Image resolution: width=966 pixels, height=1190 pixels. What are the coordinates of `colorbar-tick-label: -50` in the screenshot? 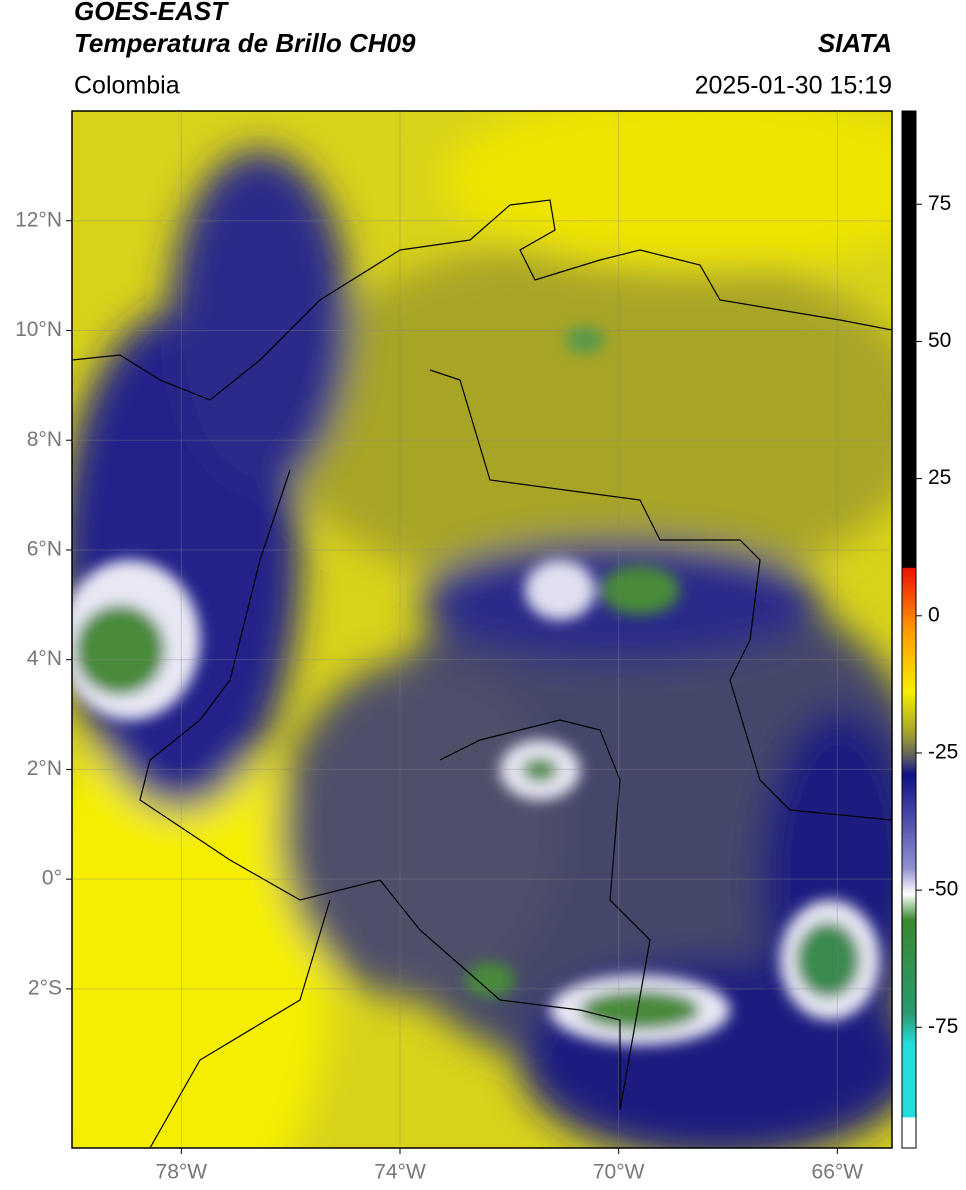 It's located at (943, 889).